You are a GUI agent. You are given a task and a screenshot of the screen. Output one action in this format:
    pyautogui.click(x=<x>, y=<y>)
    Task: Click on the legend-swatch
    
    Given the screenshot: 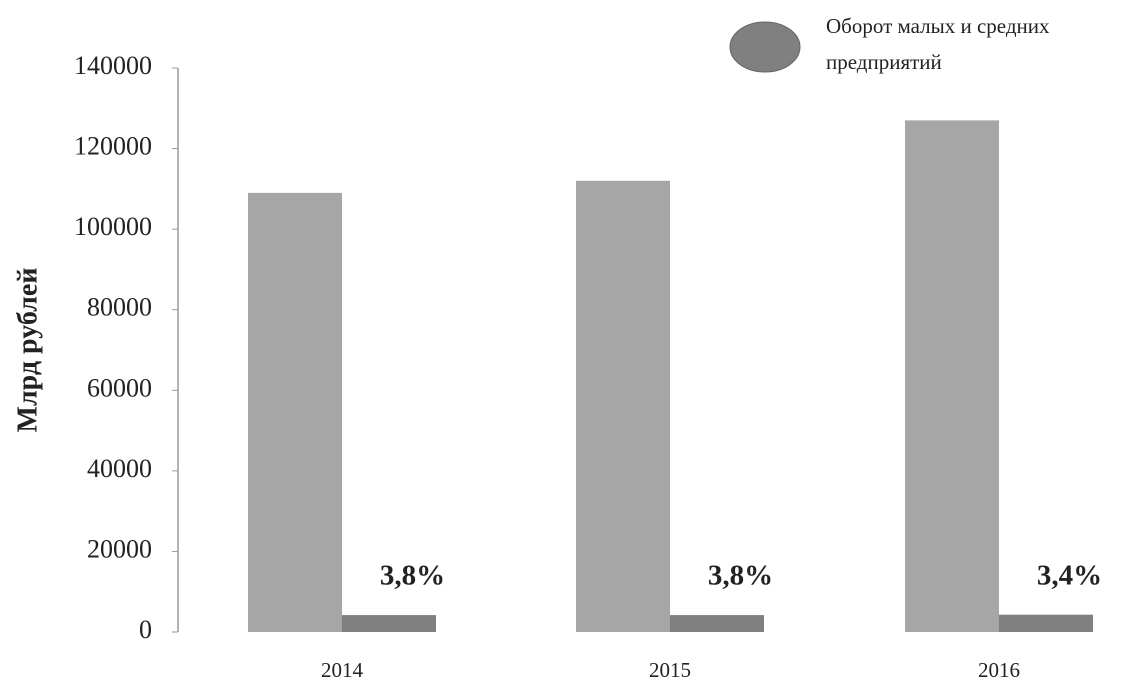 What is the action you would take?
    pyautogui.click(x=765, y=47)
    